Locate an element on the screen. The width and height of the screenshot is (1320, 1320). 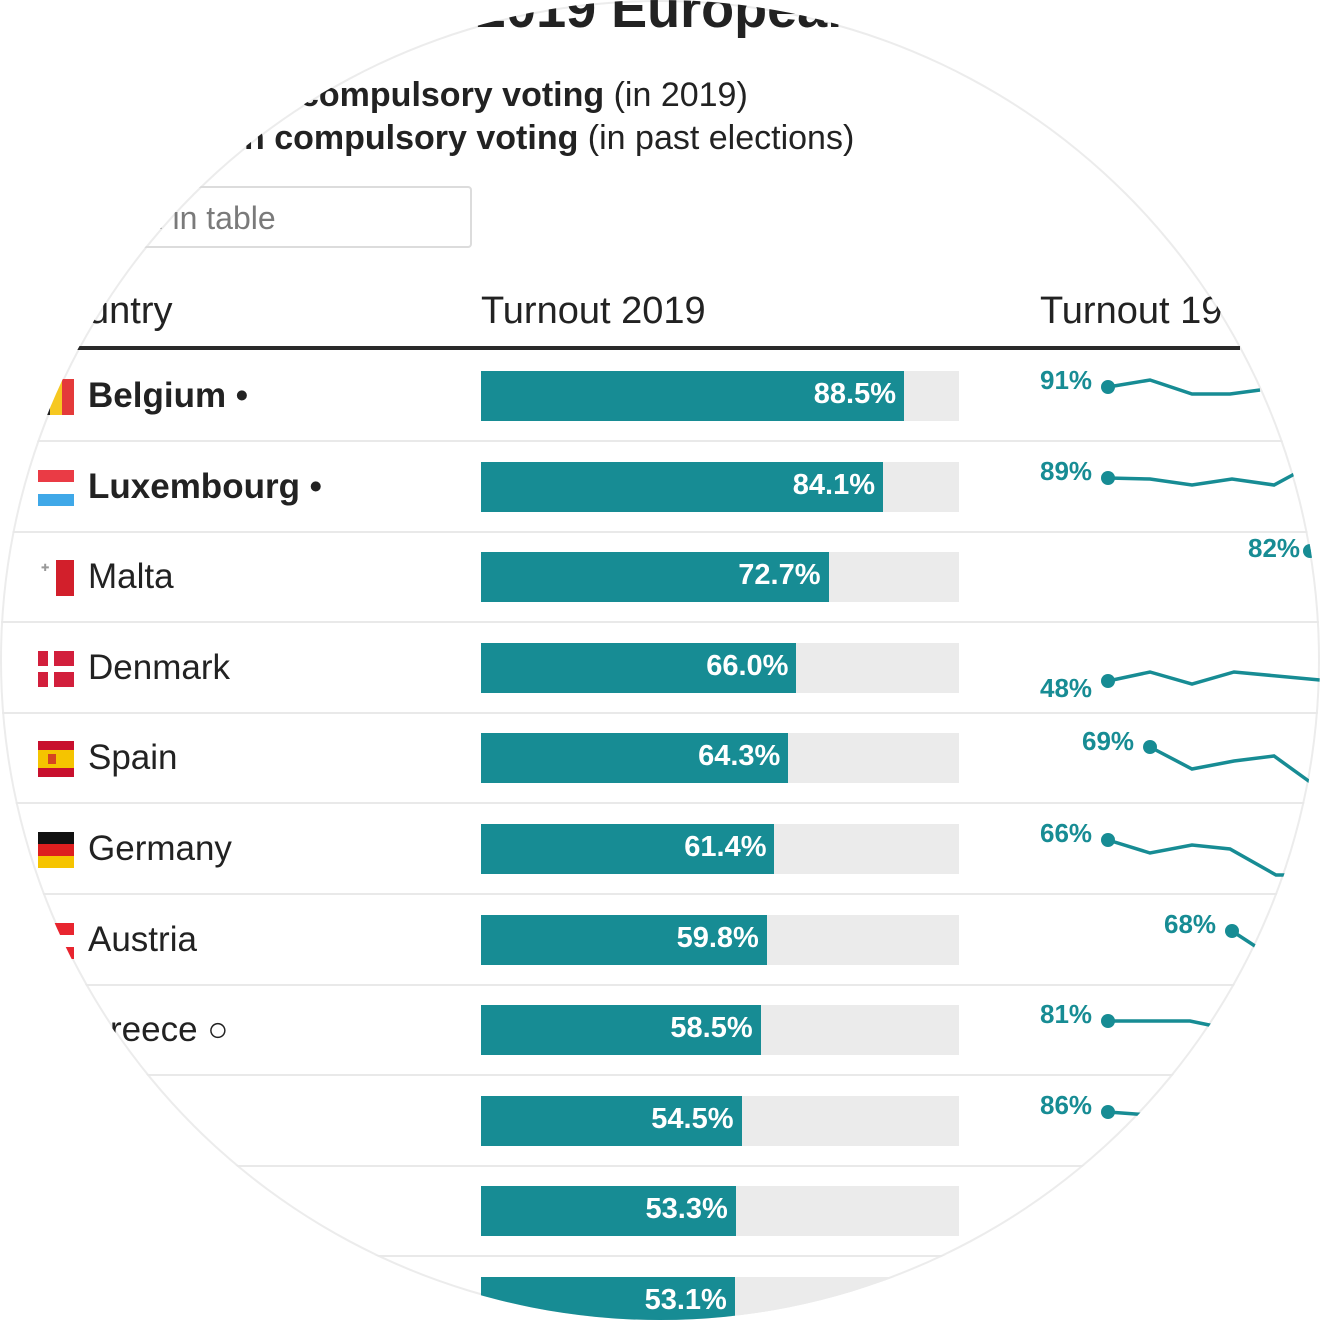
search-input: en in table is located at coordinates (256, 217).